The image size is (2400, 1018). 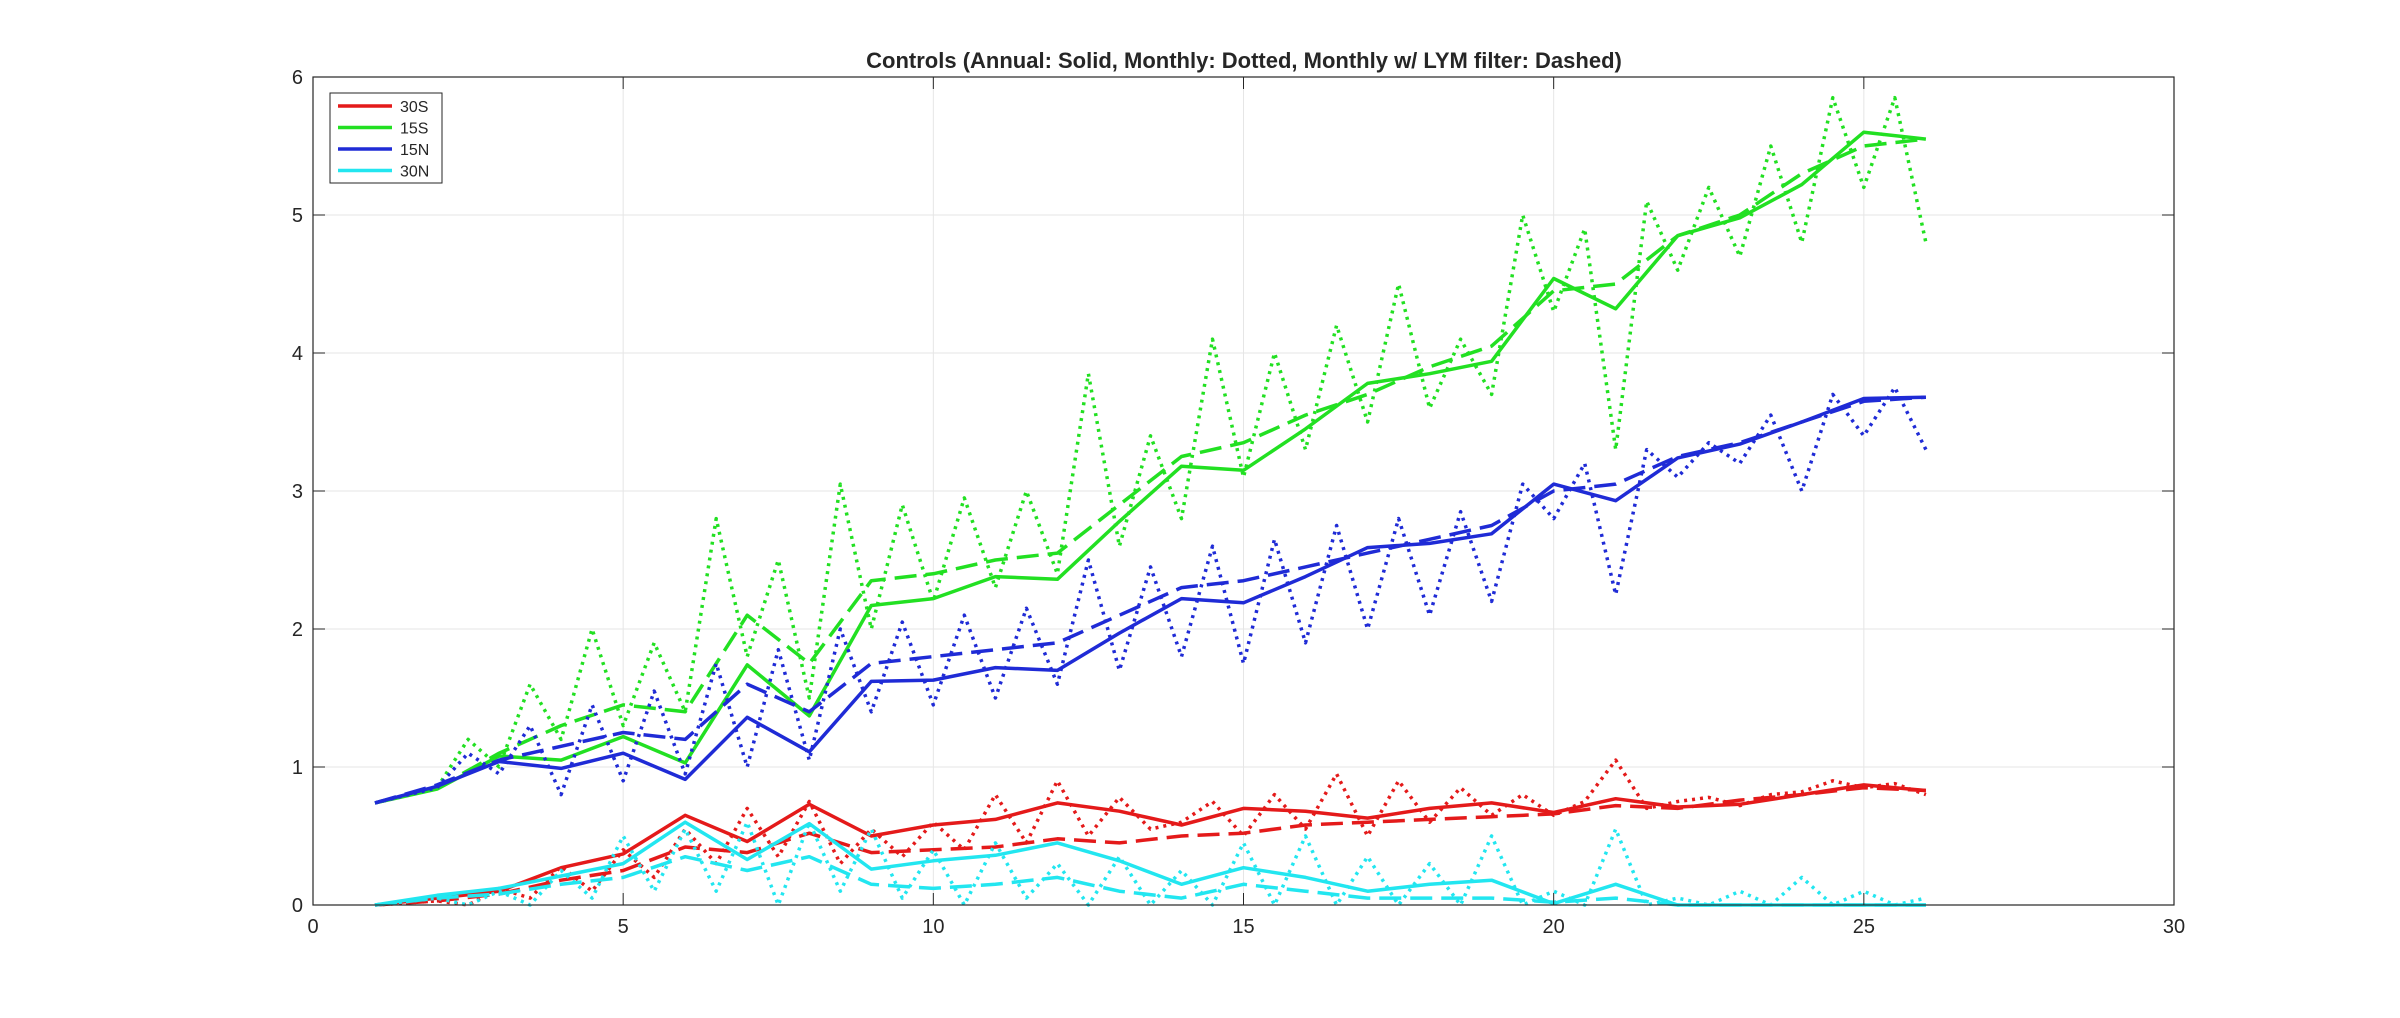 I want to click on x-tick-label: 20, so click(x=1554, y=927).